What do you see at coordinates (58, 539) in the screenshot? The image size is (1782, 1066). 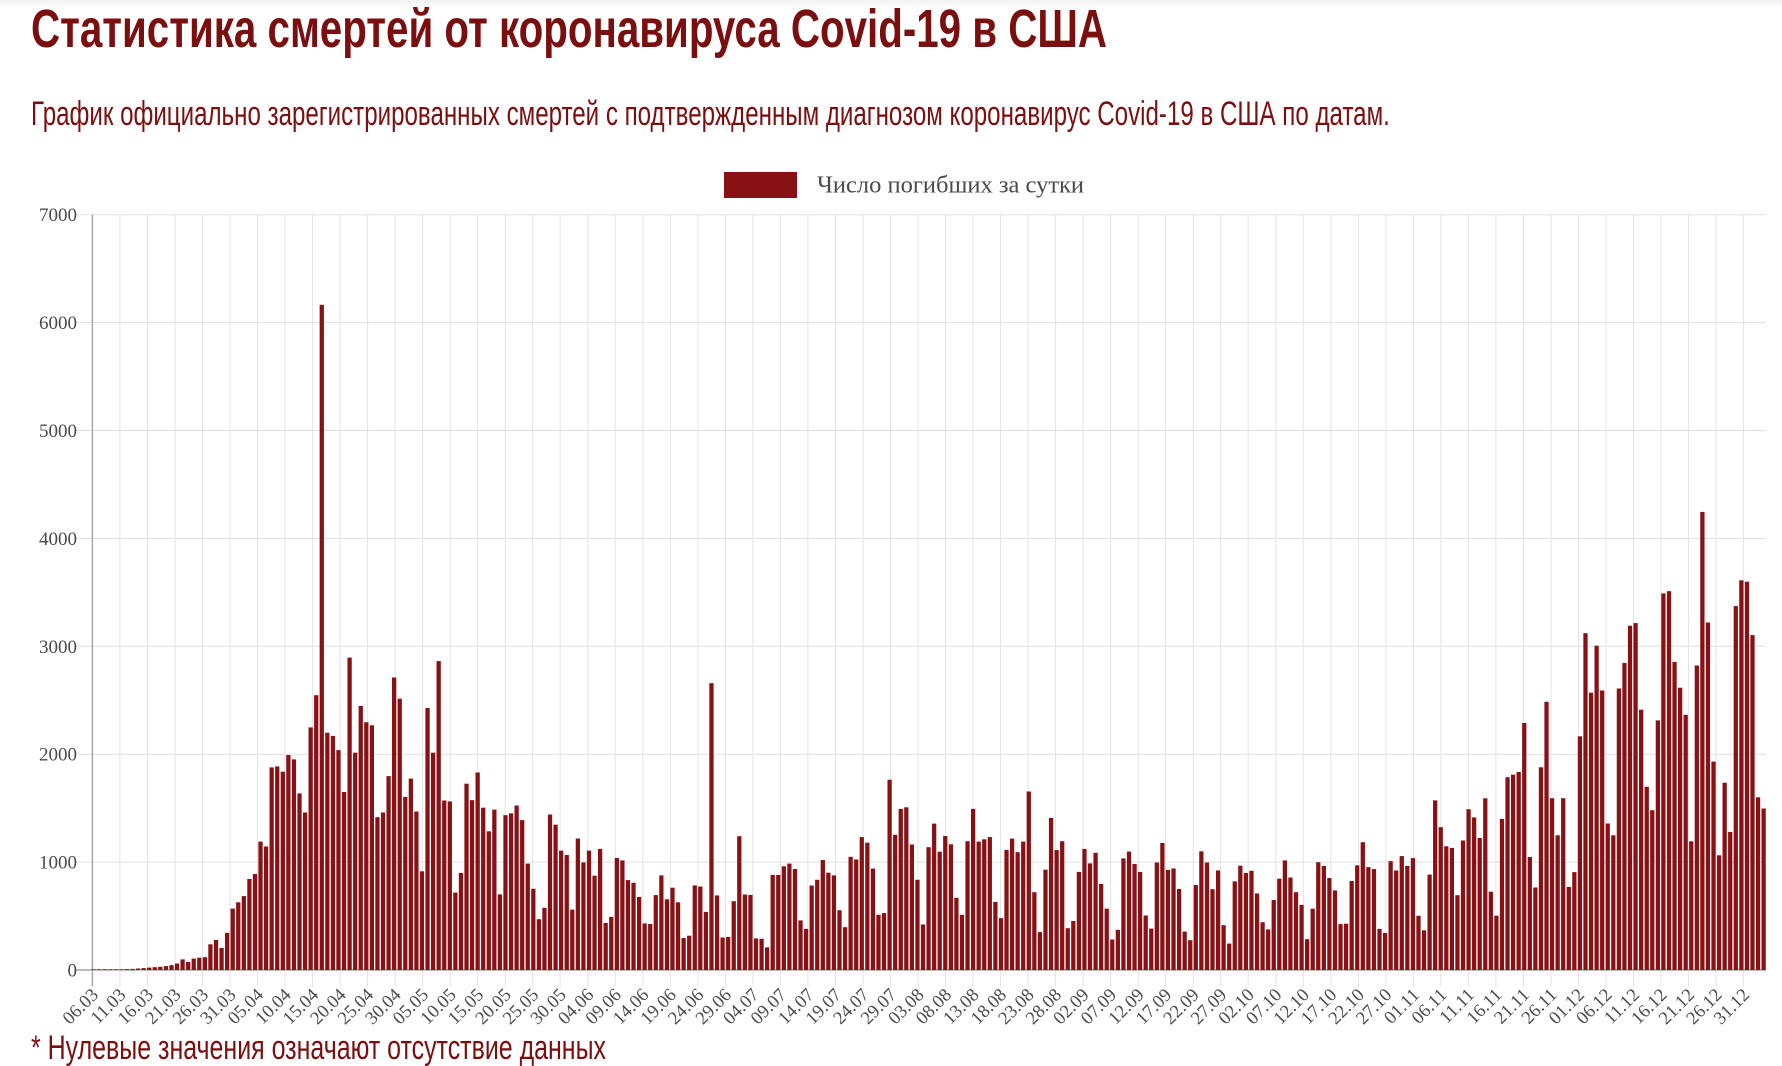 I see `svg-text: 4000` at bounding box center [58, 539].